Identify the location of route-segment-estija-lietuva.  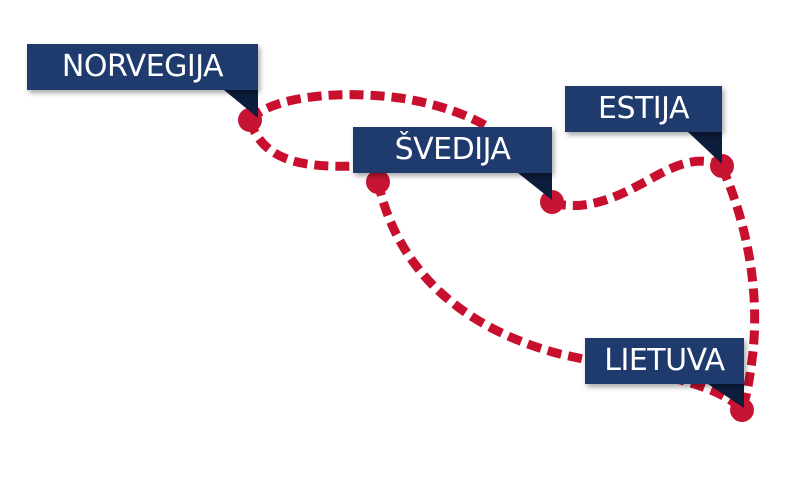
(738, 288).